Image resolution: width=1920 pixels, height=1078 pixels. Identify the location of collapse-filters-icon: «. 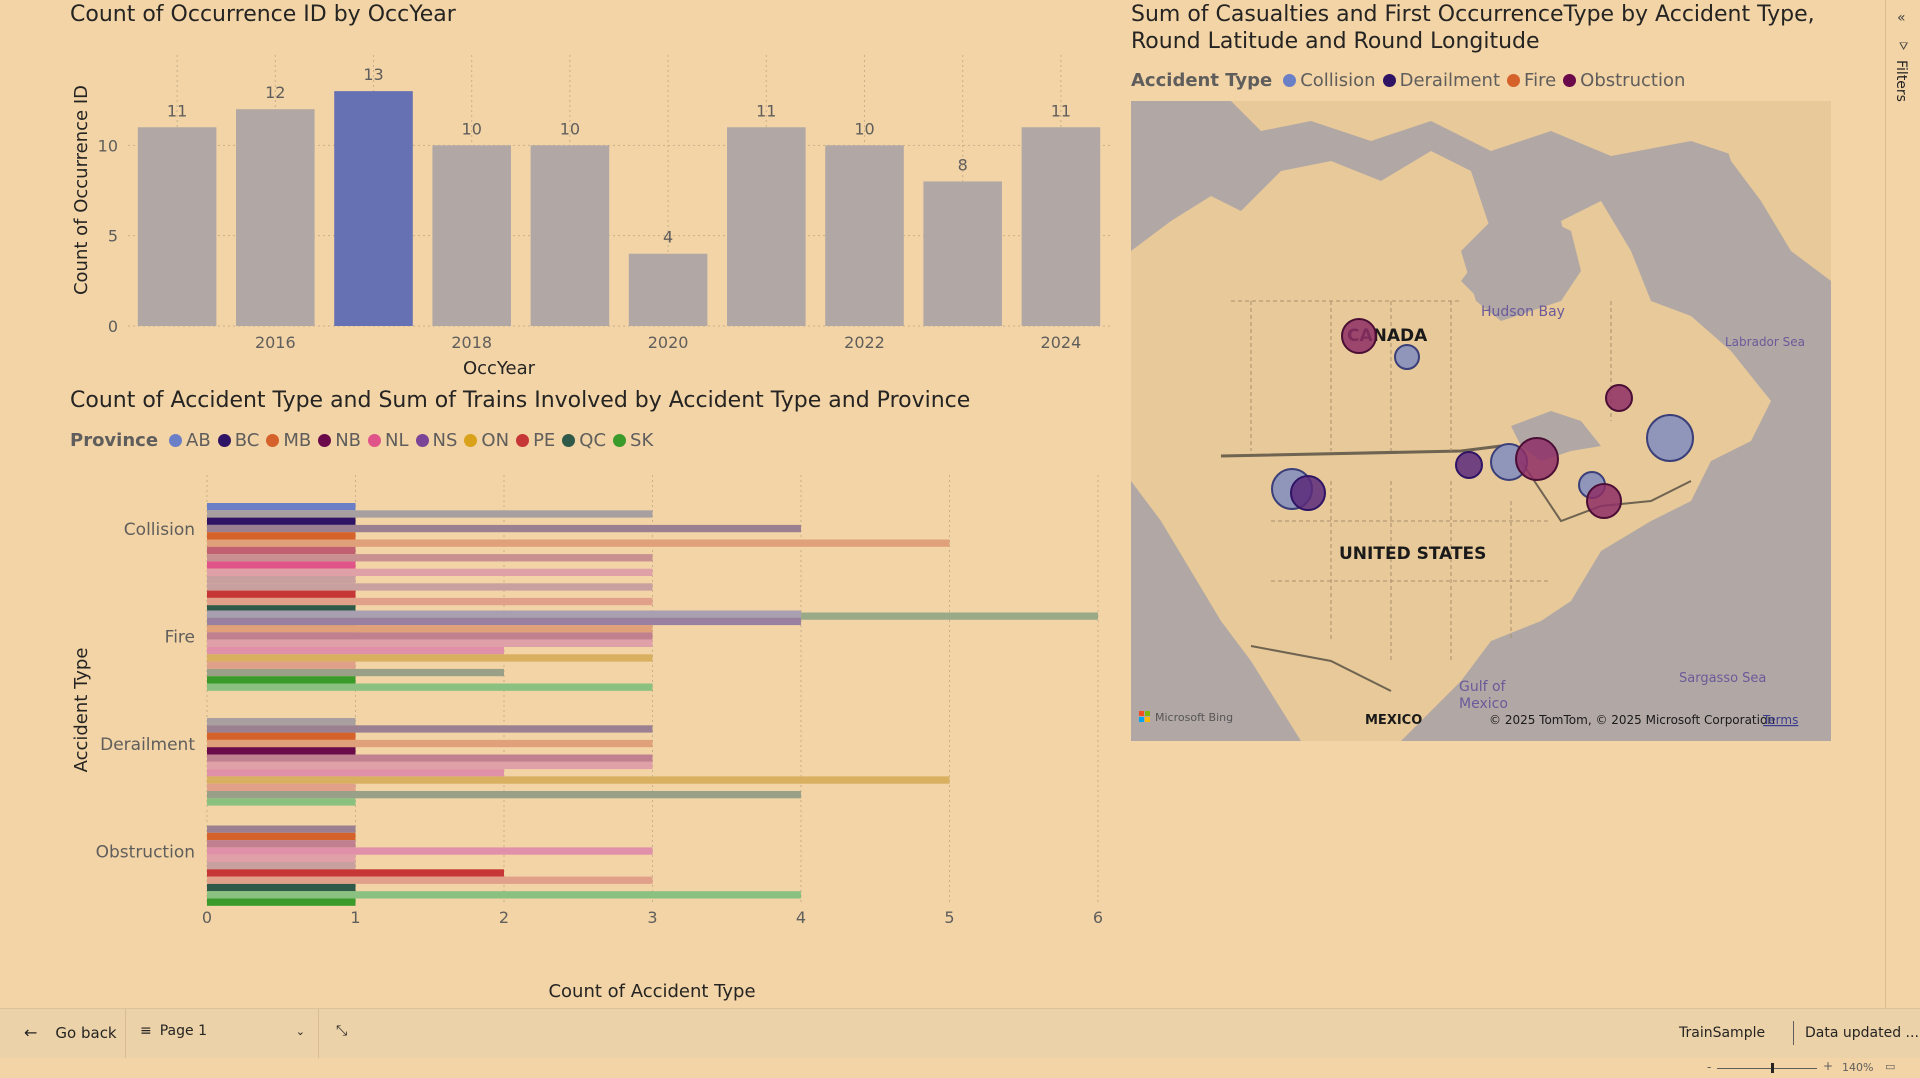
(1901, 18).